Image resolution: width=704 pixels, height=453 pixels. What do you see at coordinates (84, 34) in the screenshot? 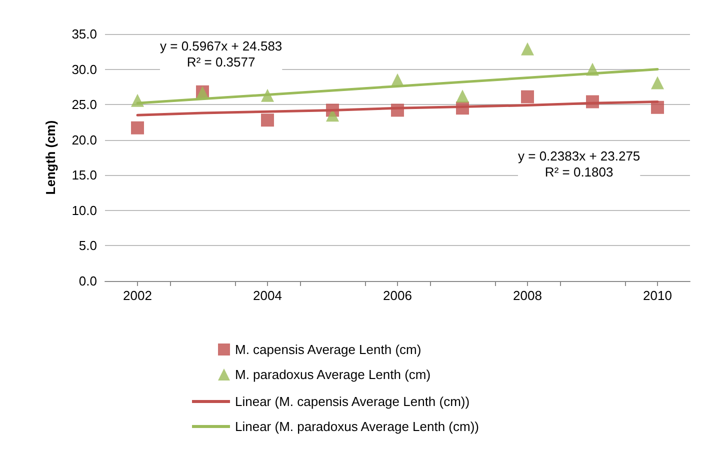
I see `y-tick-label: 35.0` at bounding box center [84, 34].